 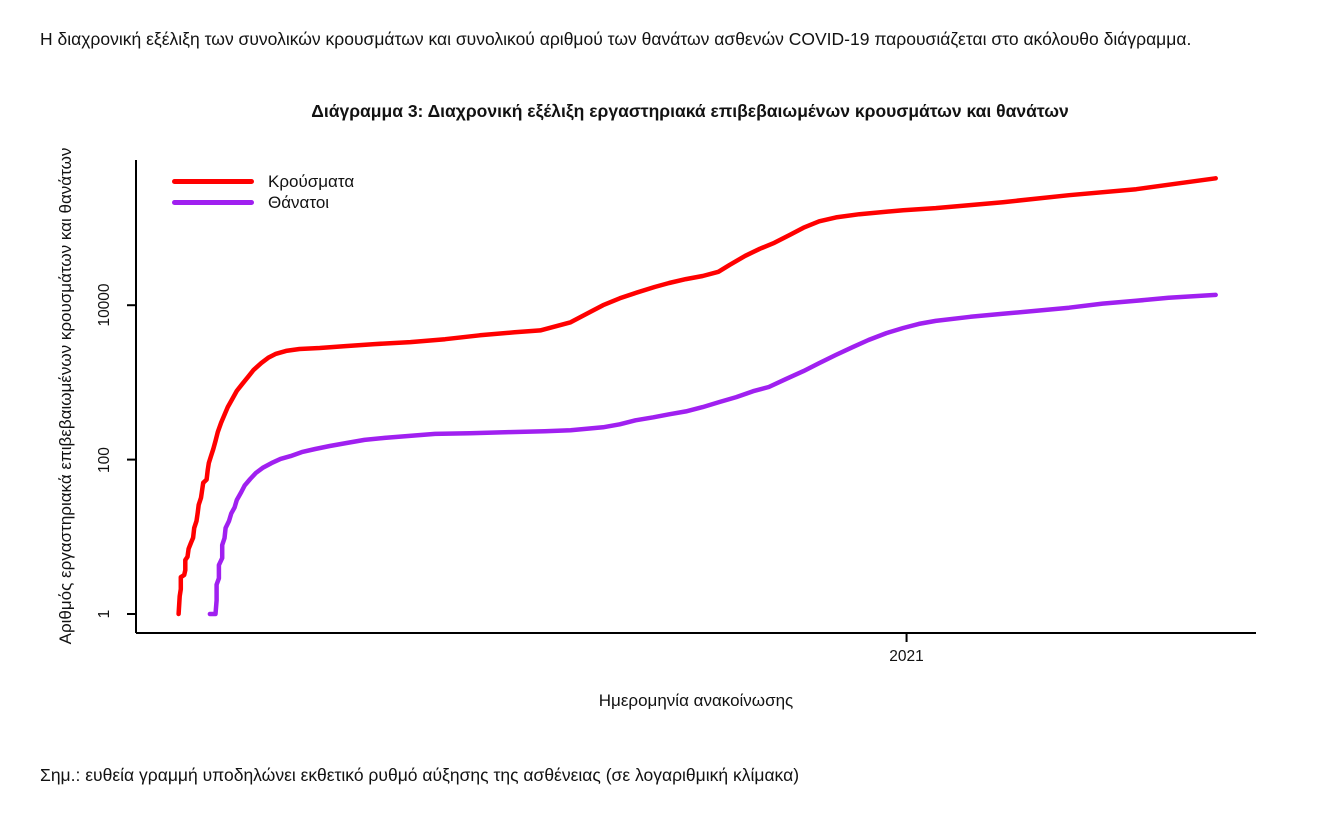 I want to click on x-tick-label: 2021, so click(x=906, y=656).